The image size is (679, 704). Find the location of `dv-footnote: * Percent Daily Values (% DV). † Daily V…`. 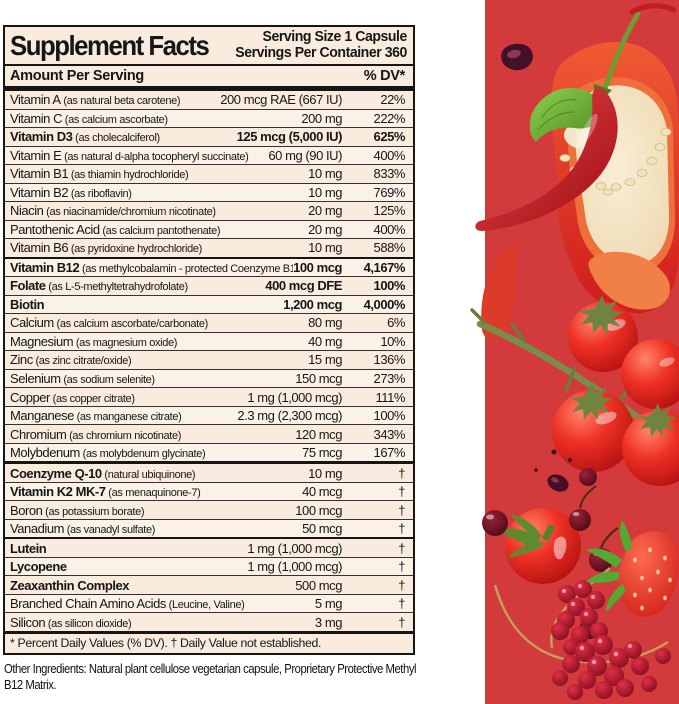

dv-footnote: * Percent Daily Values (% DV). † Daily V… is located at coordinates (209, 642).